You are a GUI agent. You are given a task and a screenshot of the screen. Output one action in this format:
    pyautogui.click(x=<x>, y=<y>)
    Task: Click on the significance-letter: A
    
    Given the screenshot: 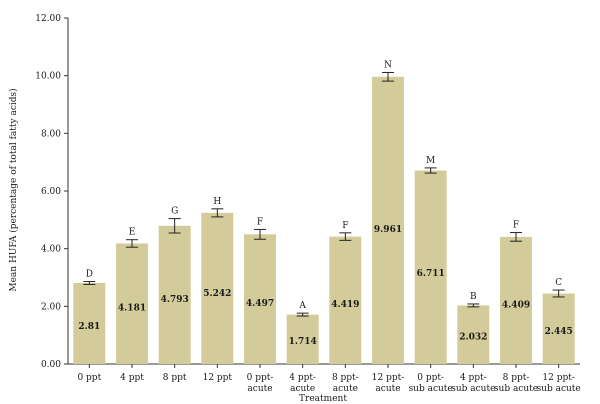 What is the action you would take?
    pyautogui.click(x=302, y=306)
    